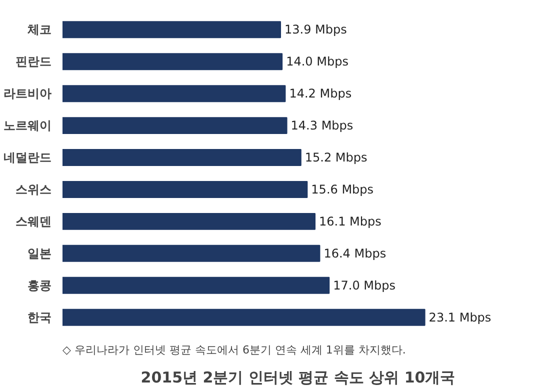 The height and width of the screenshot is (391, 543). What do you see at coordinates (234, 350) in the screenshot?
I see `text: ◇ 우리나라가 인터넷 평균 속도에서 6분기 연속 세계 1위를 차지했다.` at bounding box center [234, 350].